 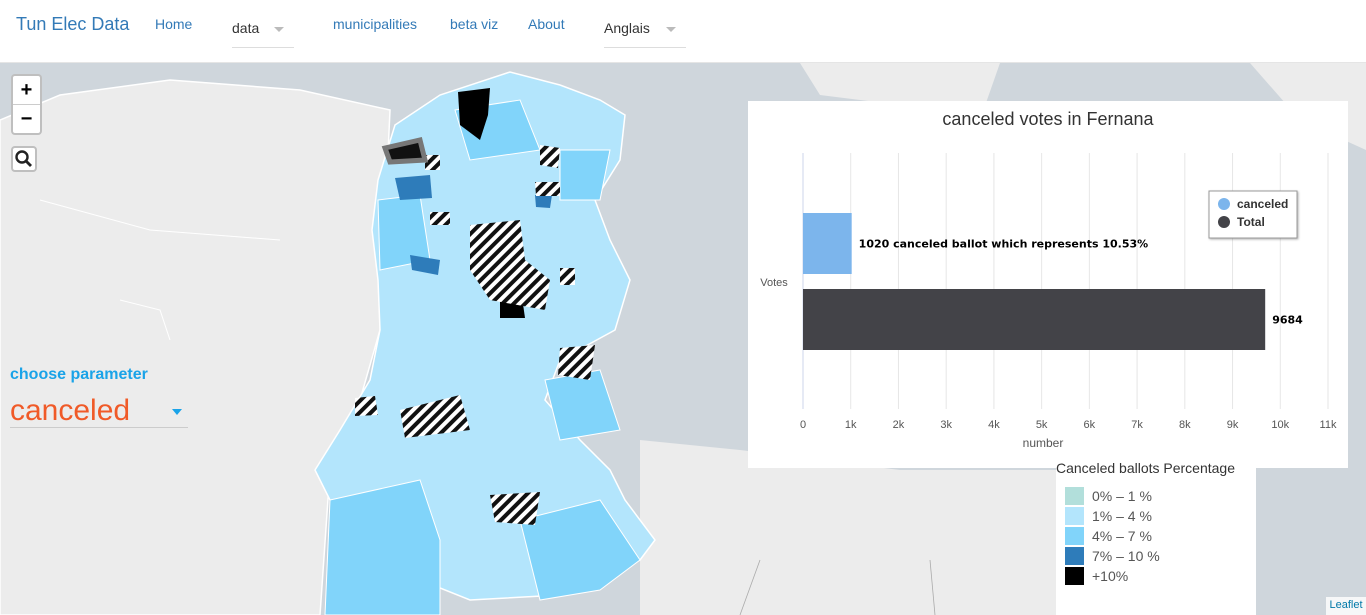 What do you see at coordinates (79, 374) in the screenshot?
I see `parameter-title: choose parameter` at bounding box center [79, 374].